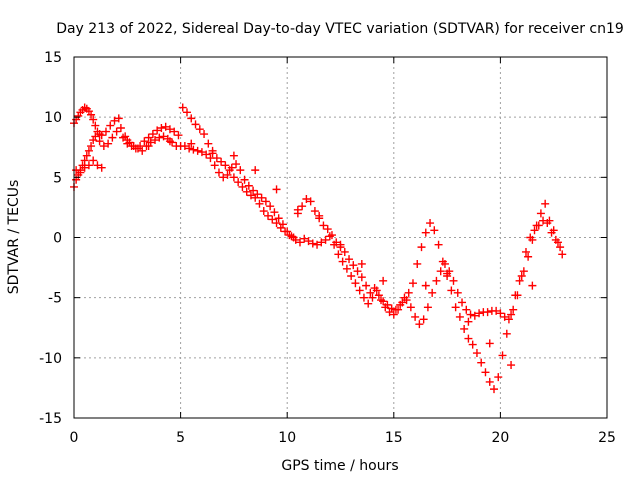 This screenshot has height=480, width=640. I want to click on y-tick-label: 0, so click(57, 239).